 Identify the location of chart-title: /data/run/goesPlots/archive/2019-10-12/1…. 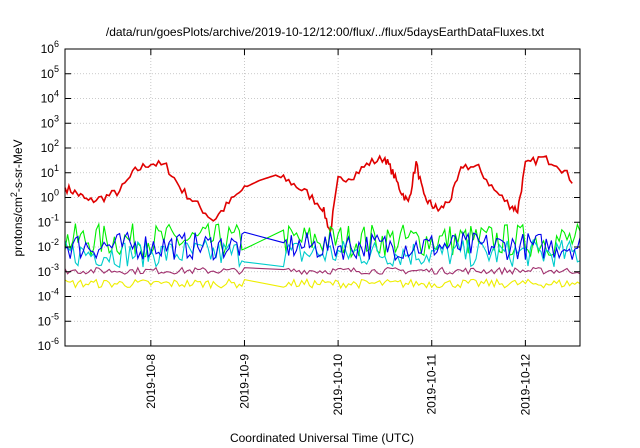
(325, 32).